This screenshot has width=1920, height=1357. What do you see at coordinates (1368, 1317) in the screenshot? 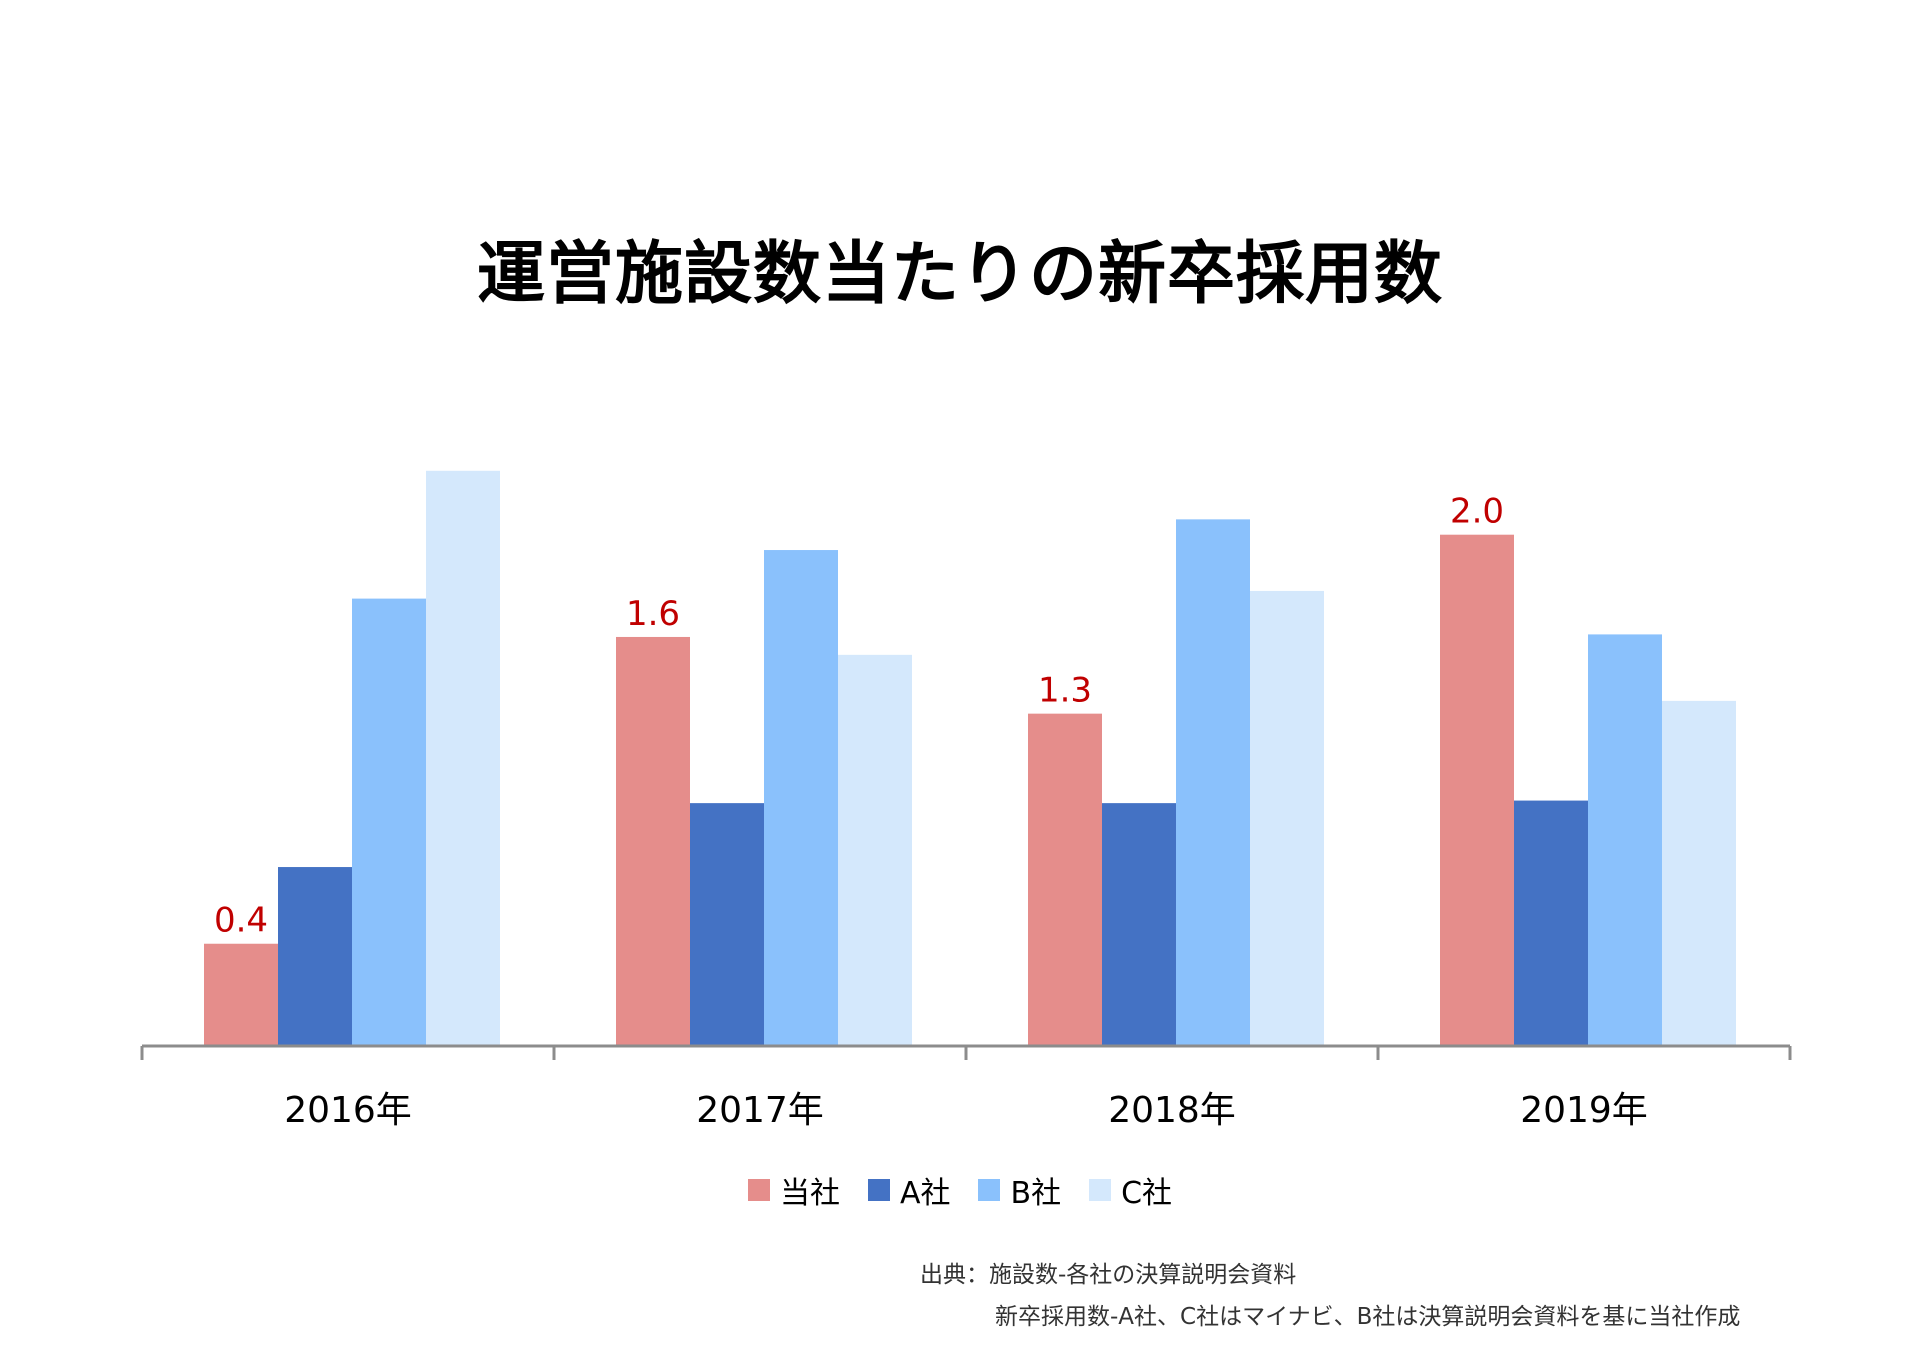
I see `source-line-2: 新卒採用数-A社、C社はマイナビ、B社は決算説明会資料を基に当社作成` at bounding box center [1368, 1317].